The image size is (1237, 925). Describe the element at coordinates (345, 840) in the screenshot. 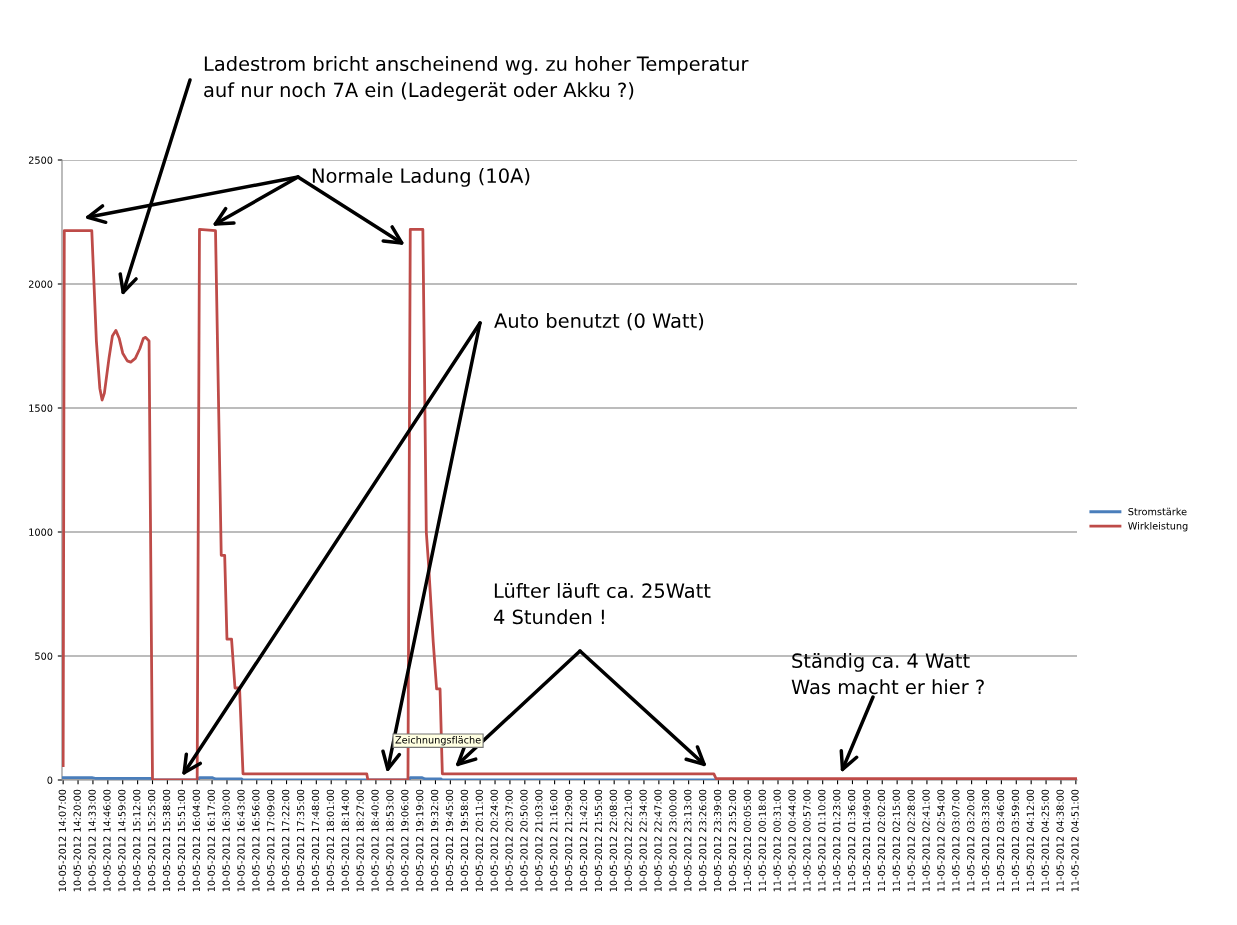

I see `x-tick-label: 10-05-2012 18:14:00` at that location.